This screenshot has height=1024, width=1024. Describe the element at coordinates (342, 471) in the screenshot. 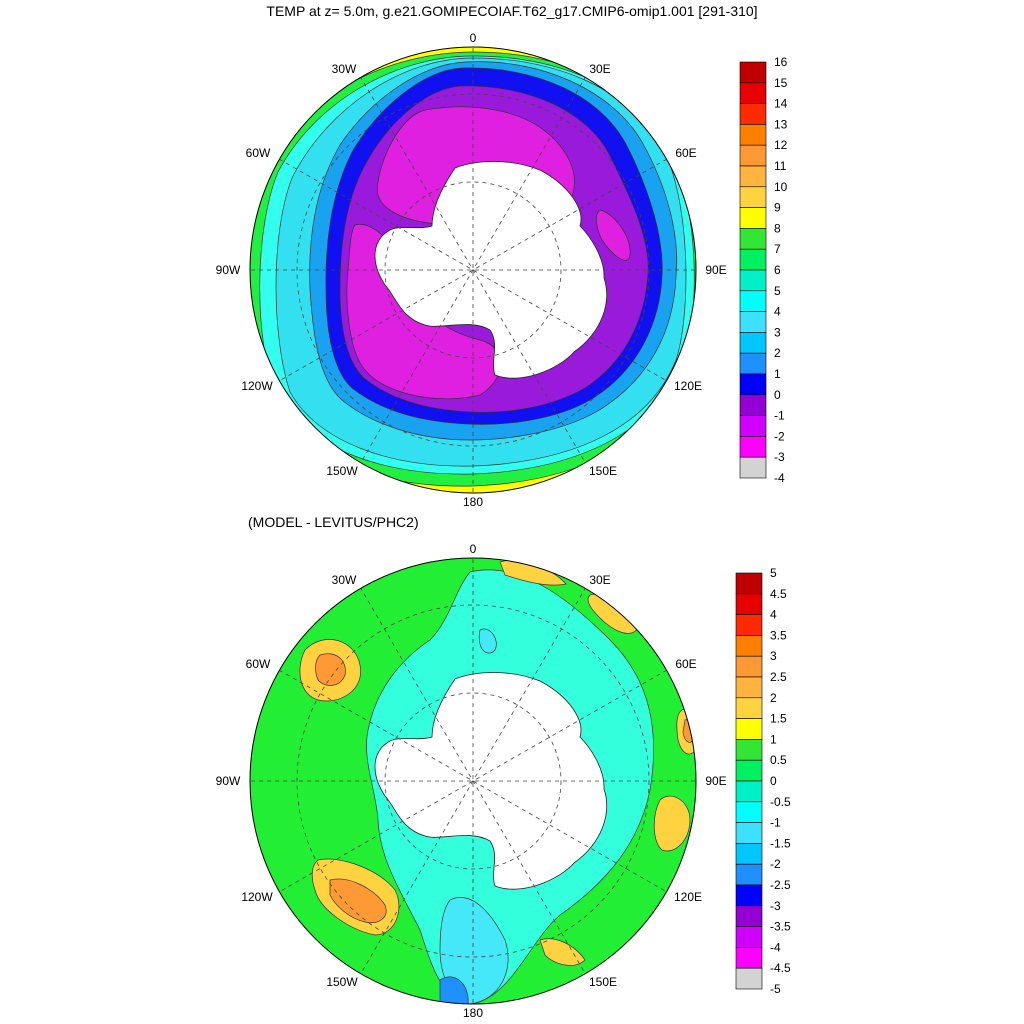

I see `top-lon-150w: 150W` at that location.